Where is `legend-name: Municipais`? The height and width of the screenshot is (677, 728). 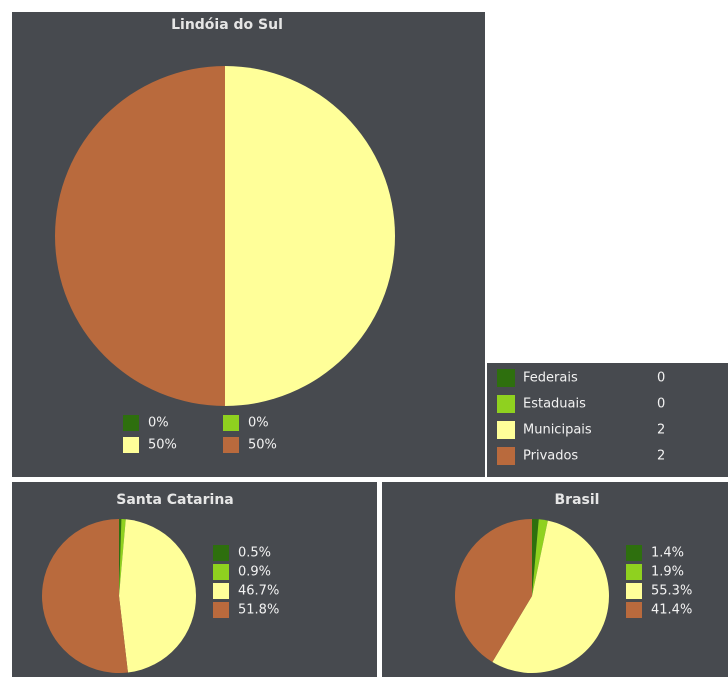 legend-name: Municipais is located at coordinates (557, 430).